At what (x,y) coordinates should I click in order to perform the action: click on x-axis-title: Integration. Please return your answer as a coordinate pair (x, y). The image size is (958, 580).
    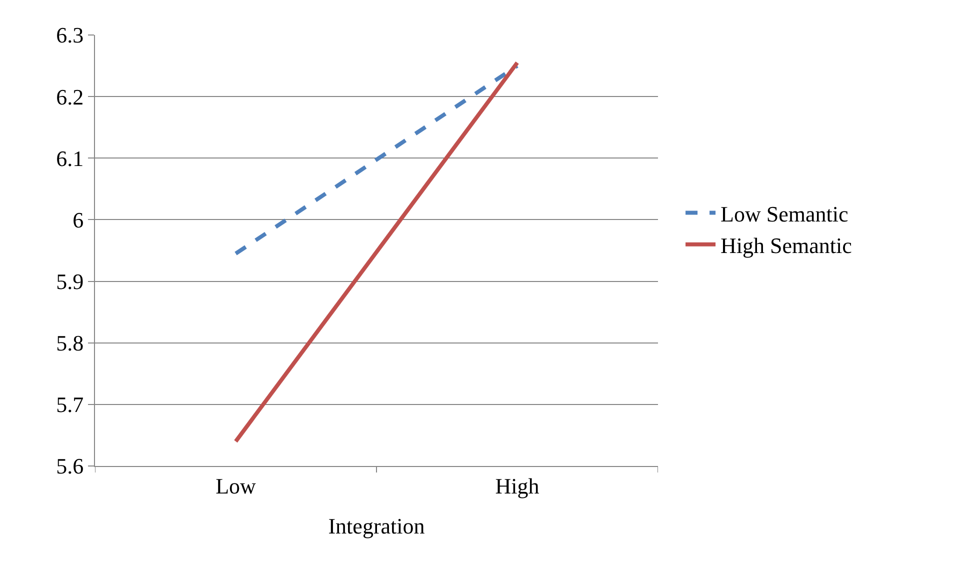
    Looking at the image, I should click on (376, 525).